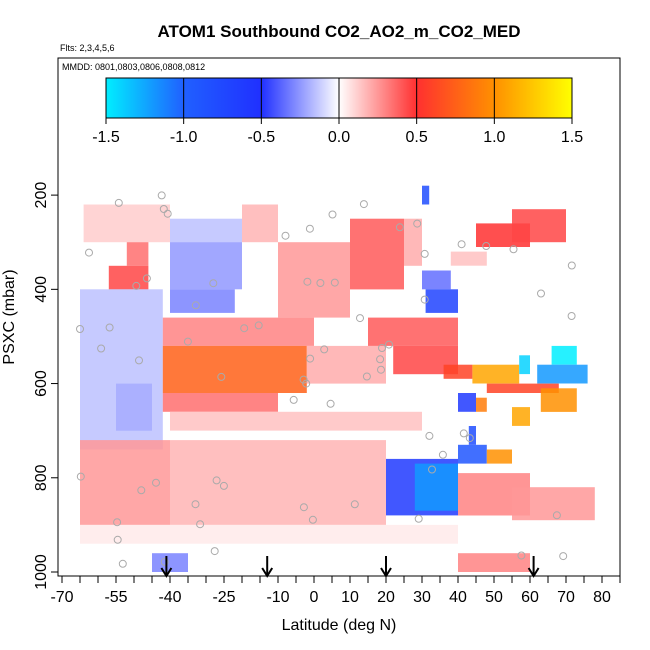 This screenshot has width=650, height=650. What do you see at coordinates (41, 383) in the screenshot?
I see `y-tick-label: 600` at bounding box center [41, 383].